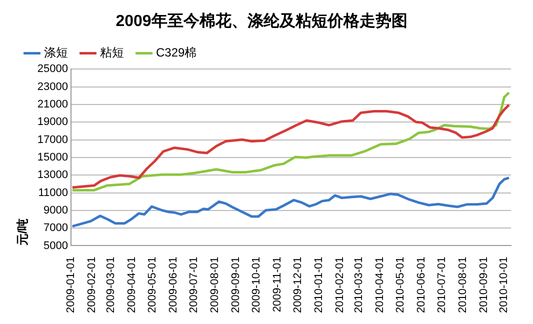 This screenshot has width=533, height=324. I want to click on y-tick-label: 11000, so click(53, 192).